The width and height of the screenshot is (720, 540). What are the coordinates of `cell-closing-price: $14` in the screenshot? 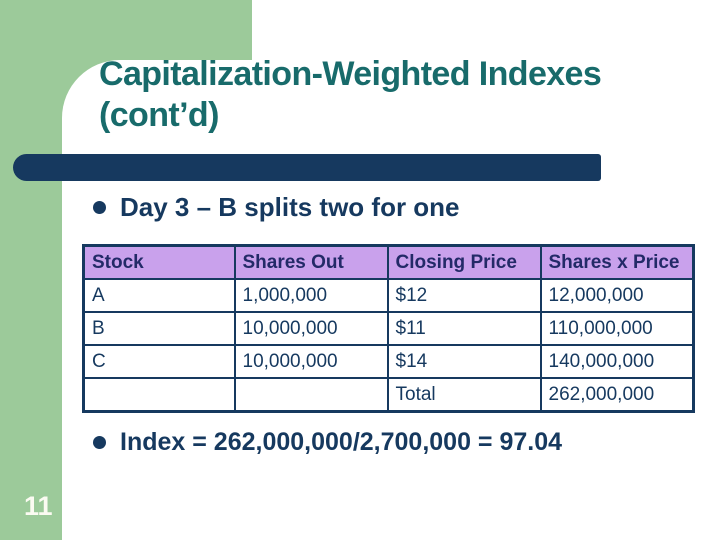 It's located at (464, 361).